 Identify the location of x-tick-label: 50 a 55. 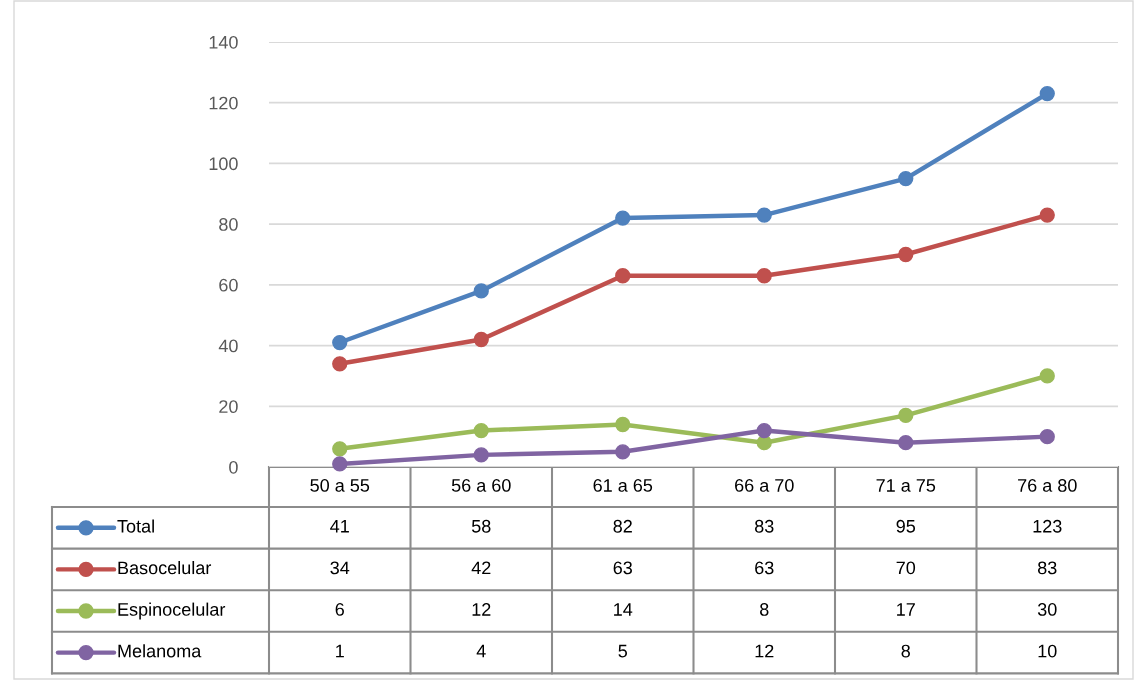
(340, 485).